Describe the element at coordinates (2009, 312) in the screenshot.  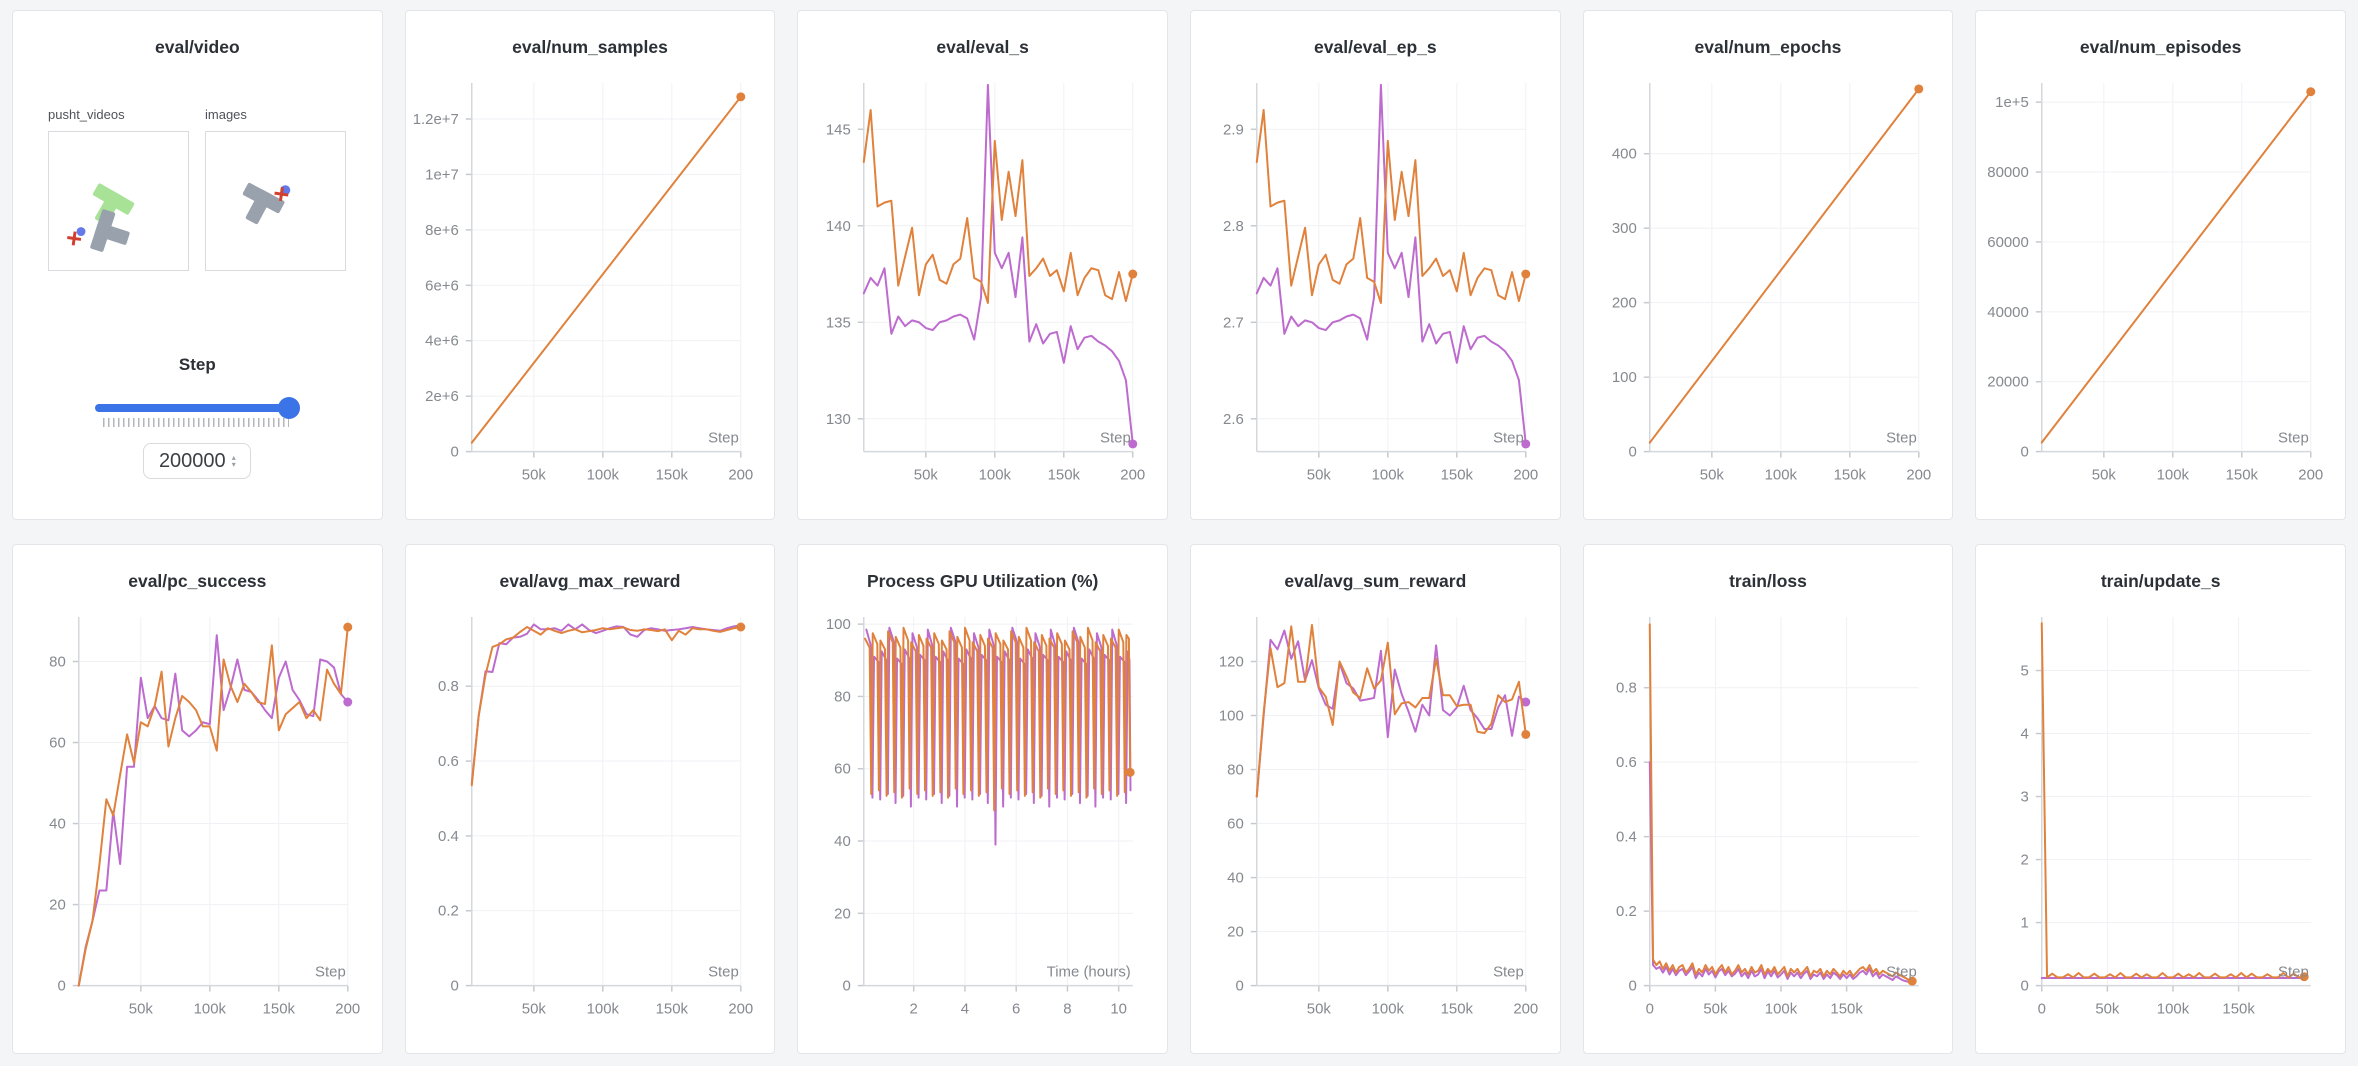
I see `svg-text: 40000` at that location.